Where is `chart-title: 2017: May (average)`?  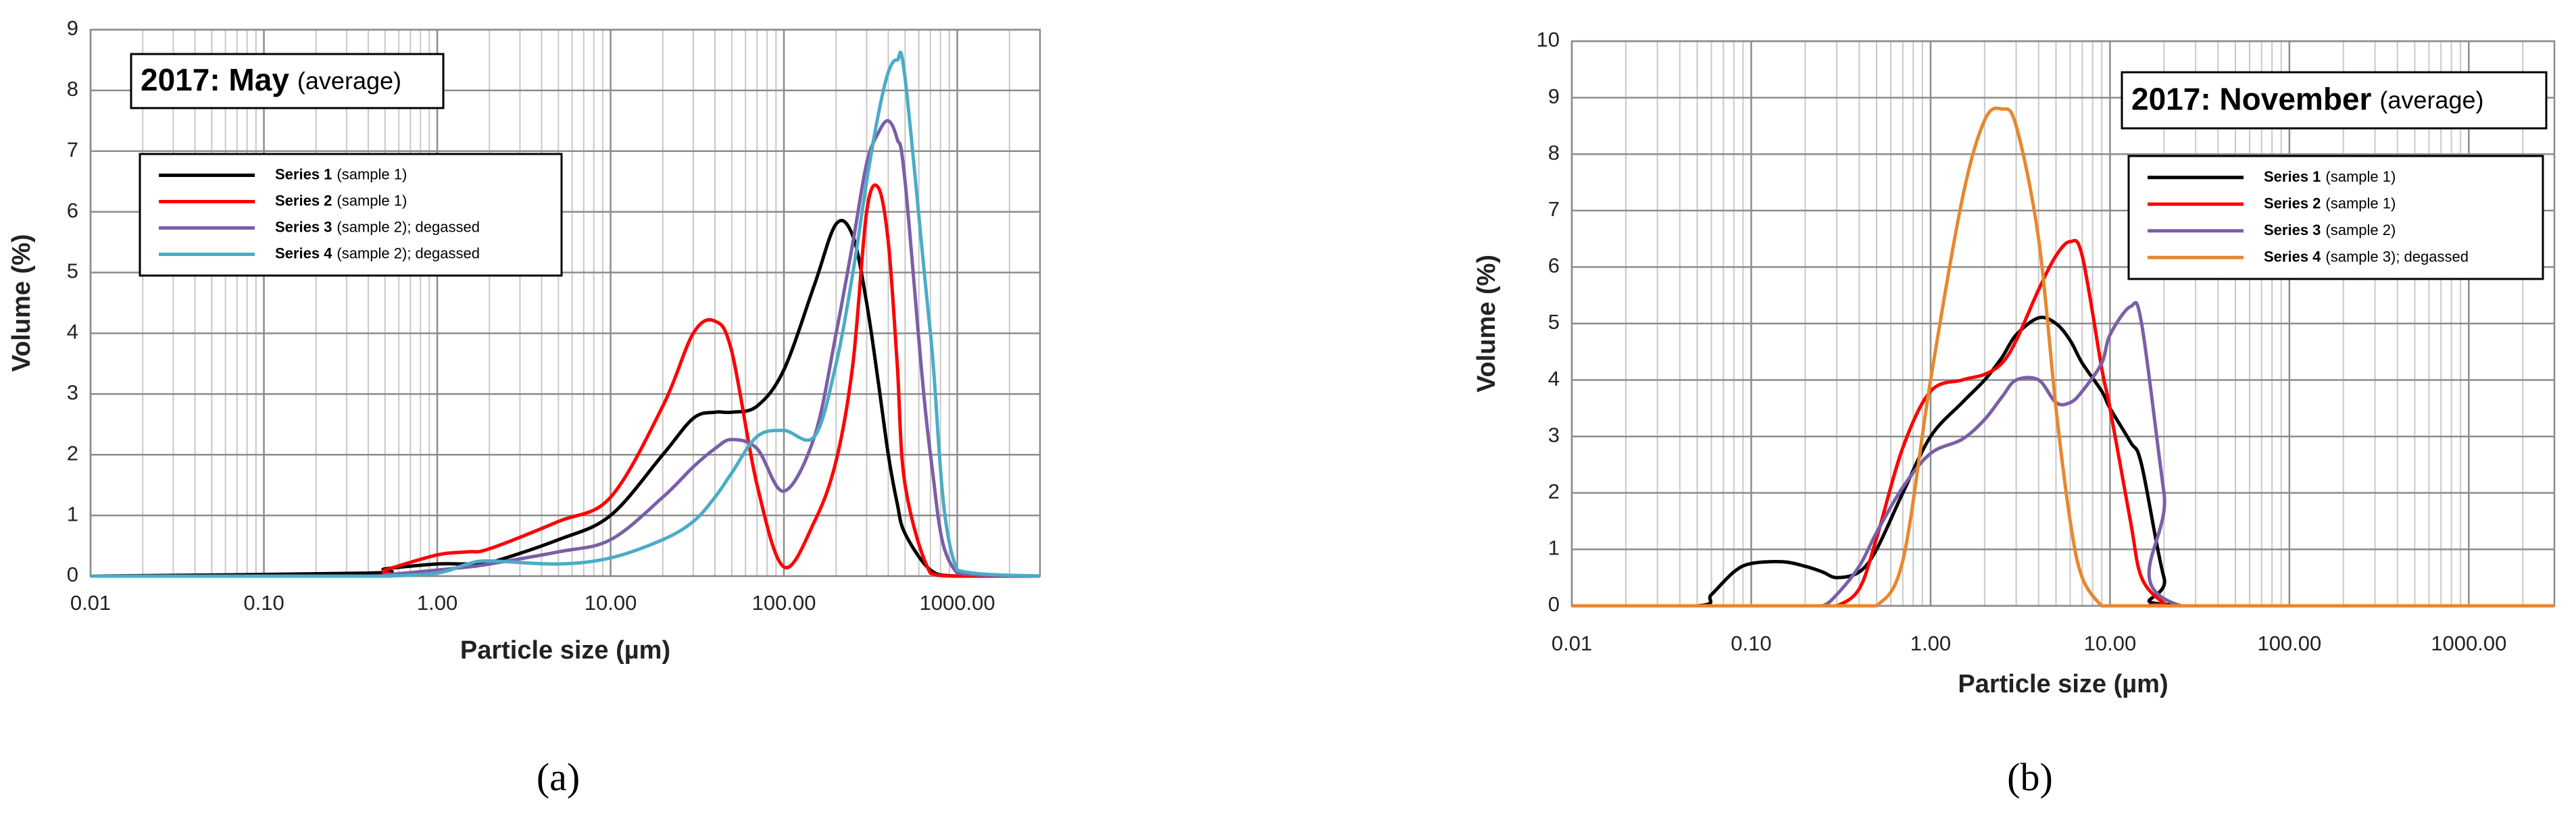 chart-title: 2017: May (average) is located at coordinates (271, 79).